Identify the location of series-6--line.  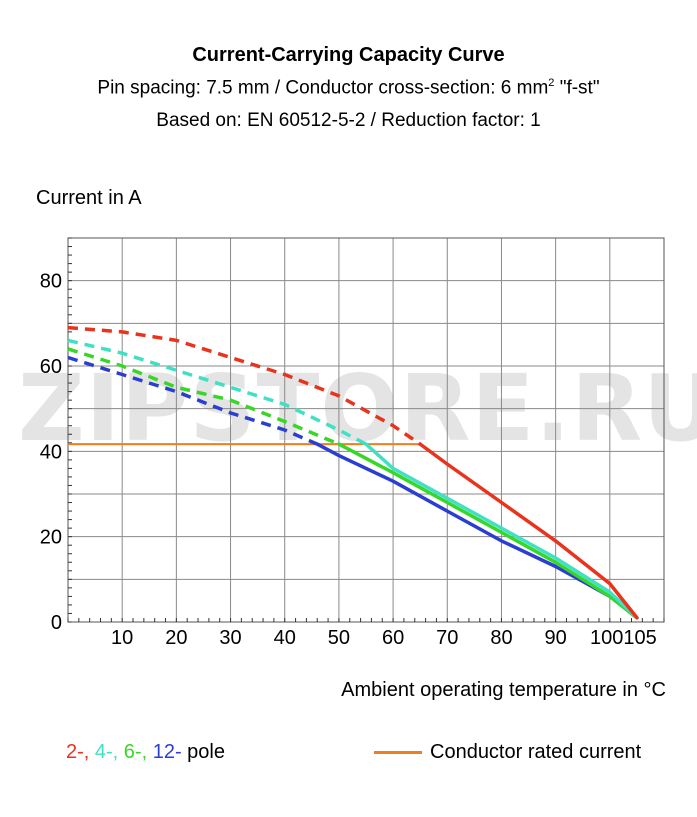
(488, 531).